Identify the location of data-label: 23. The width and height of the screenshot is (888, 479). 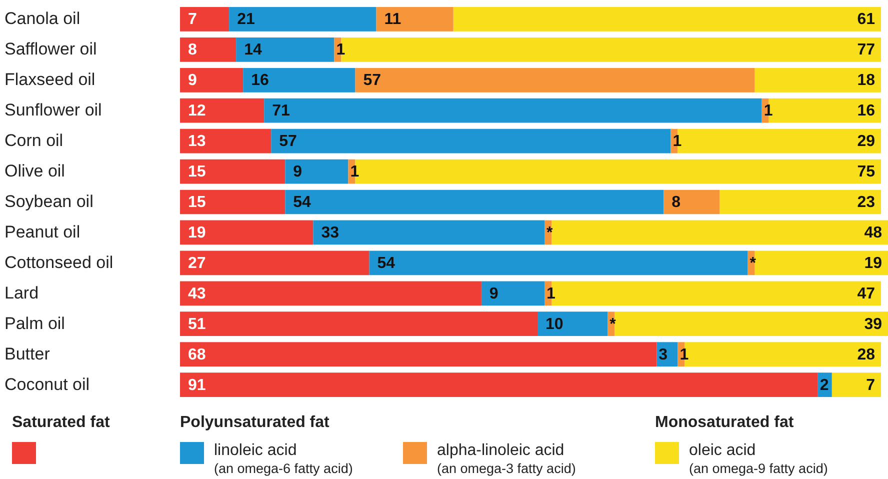
(866, 202).